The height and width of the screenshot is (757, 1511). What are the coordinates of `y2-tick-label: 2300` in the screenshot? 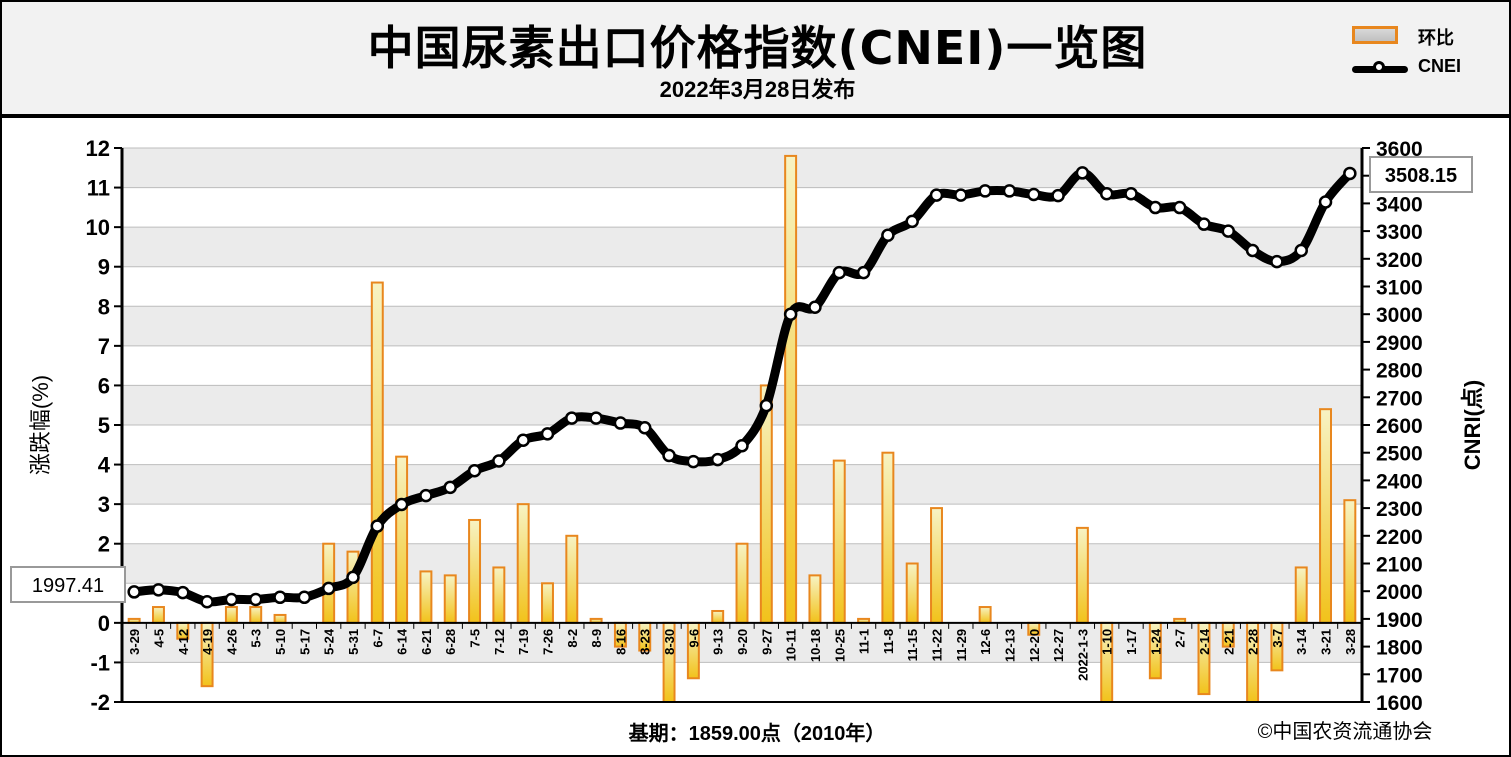 It's located at (1399, 509).